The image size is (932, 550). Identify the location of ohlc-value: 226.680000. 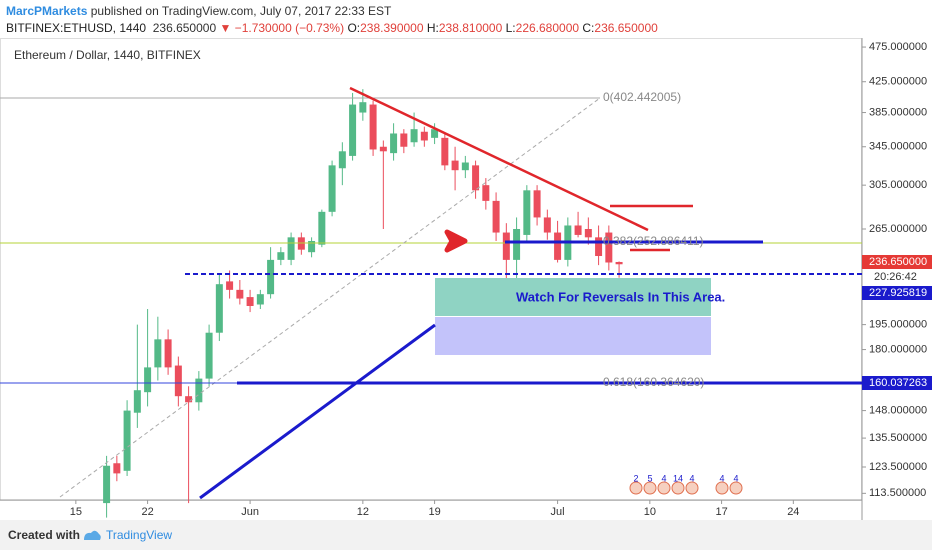
(547, 28).